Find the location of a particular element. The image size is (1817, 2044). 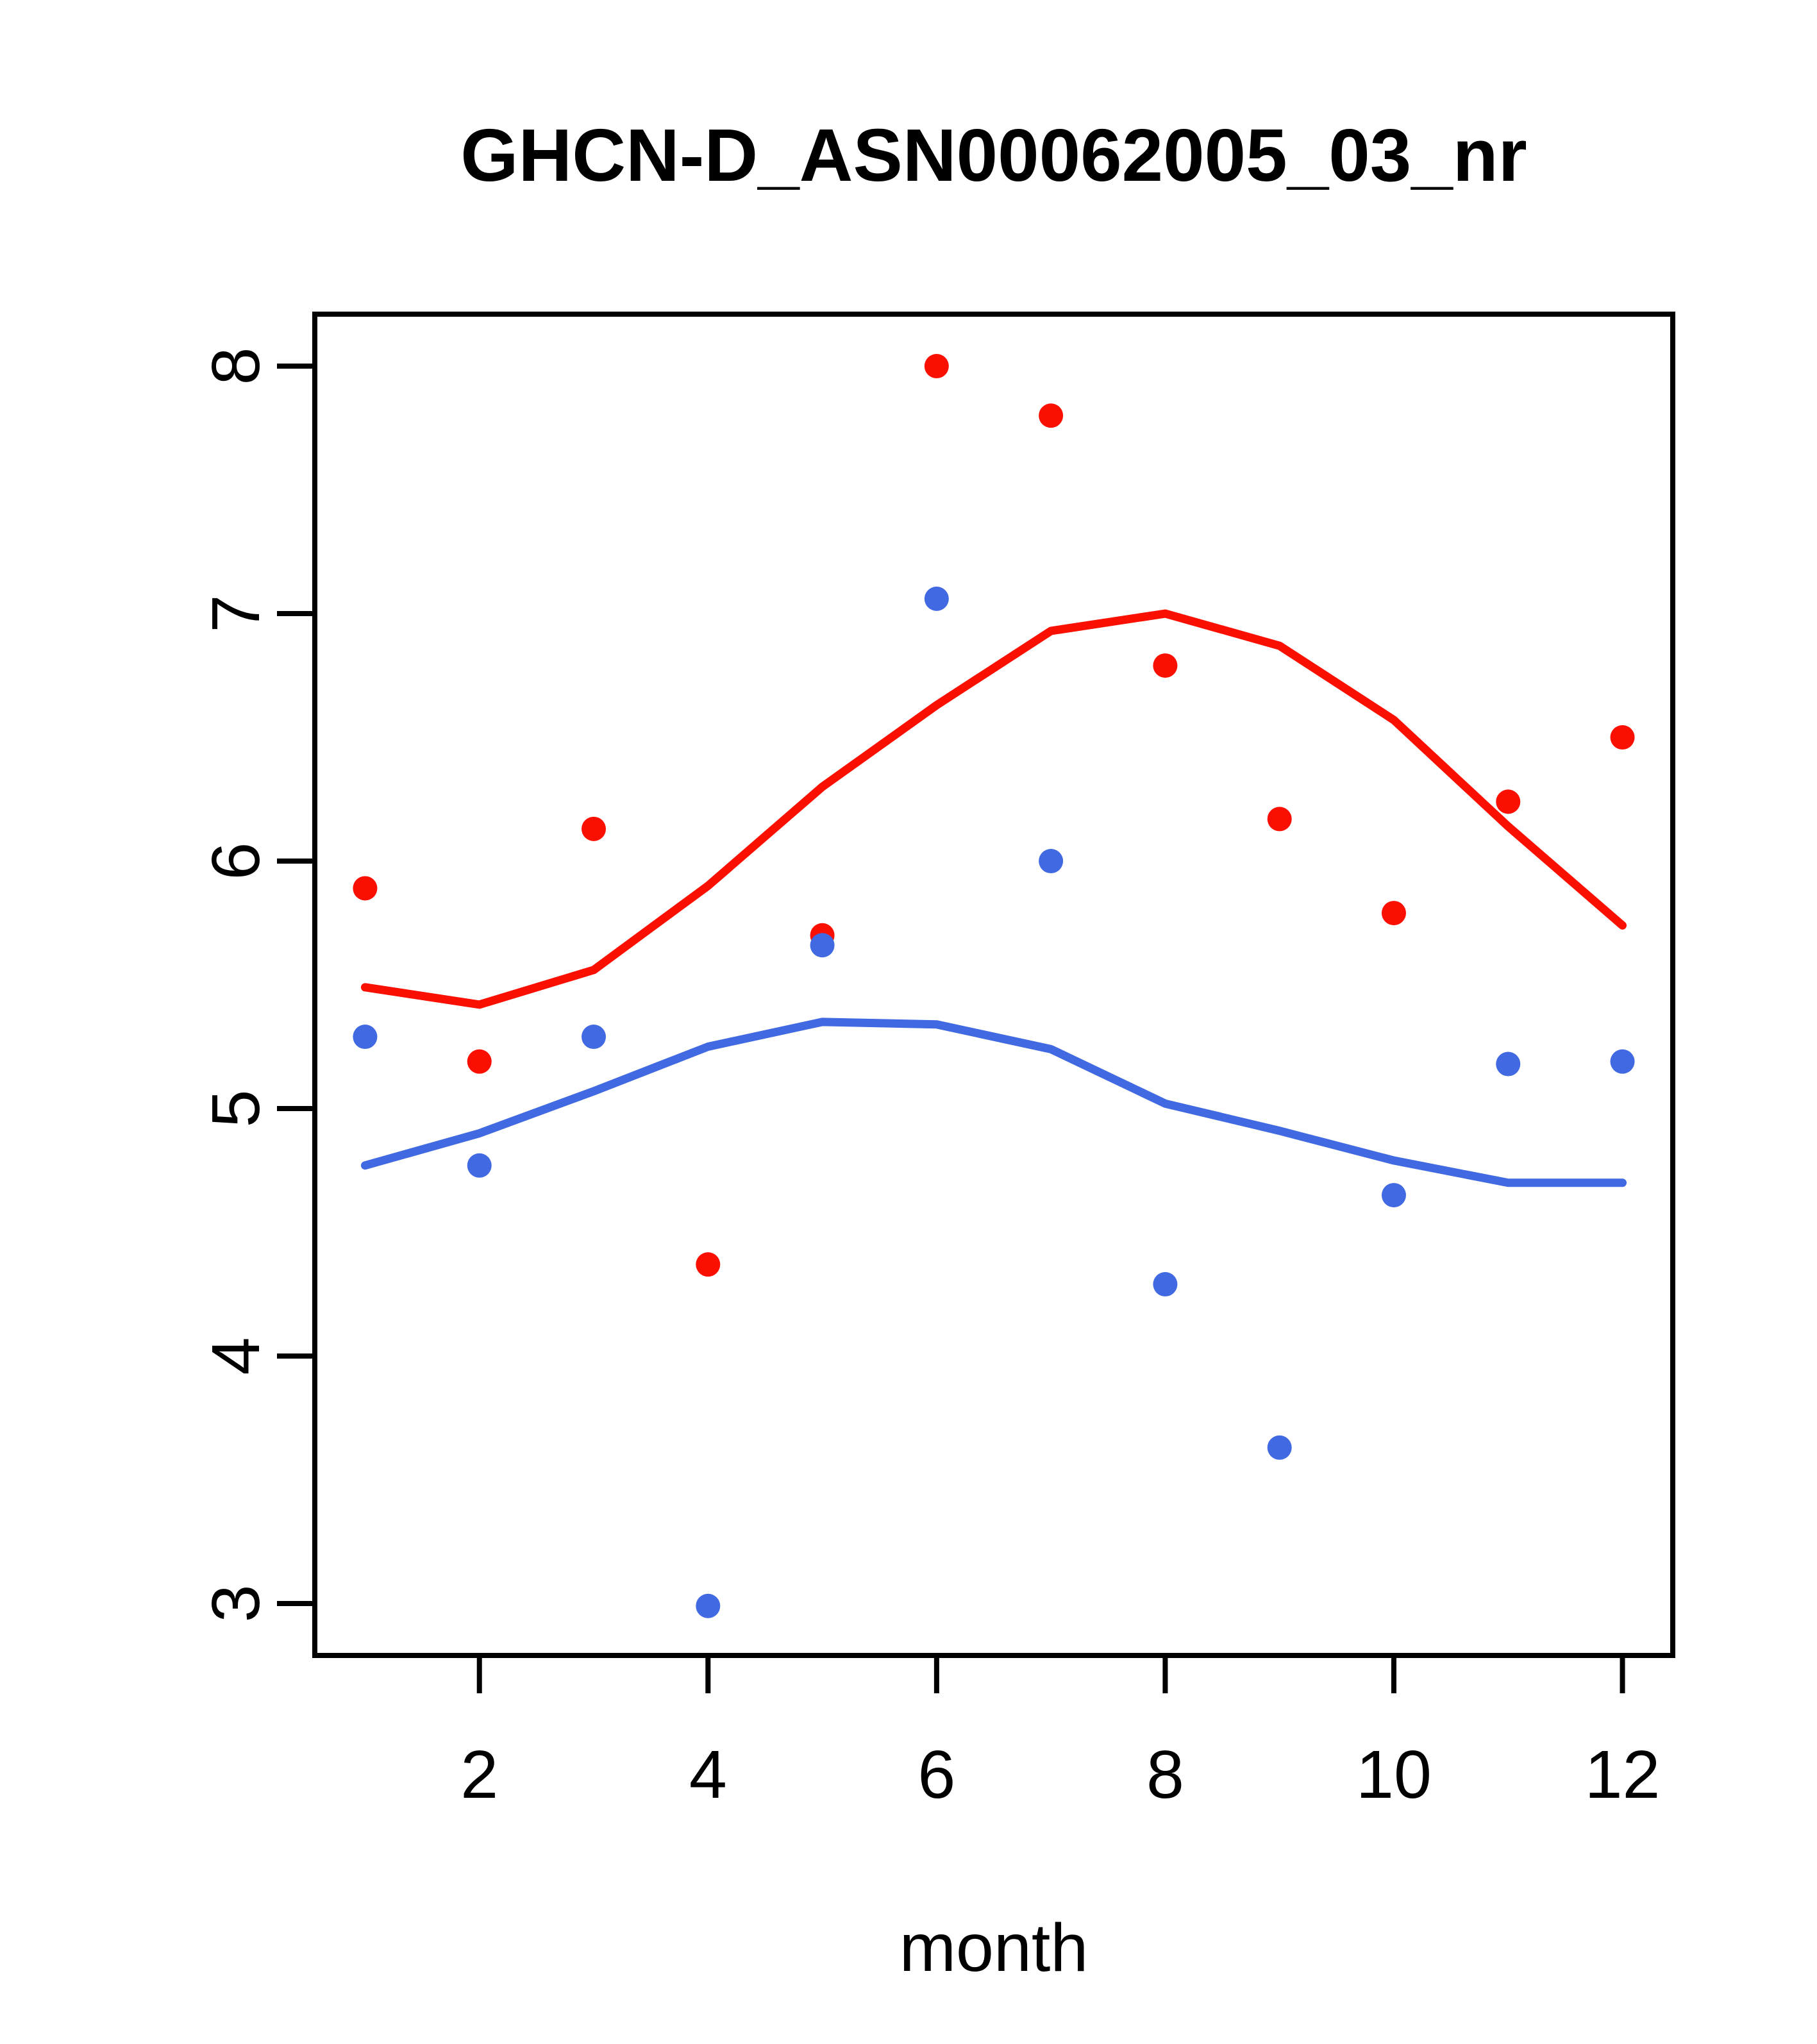

y-tick-label: 8 is located at coordinates (236, 366).